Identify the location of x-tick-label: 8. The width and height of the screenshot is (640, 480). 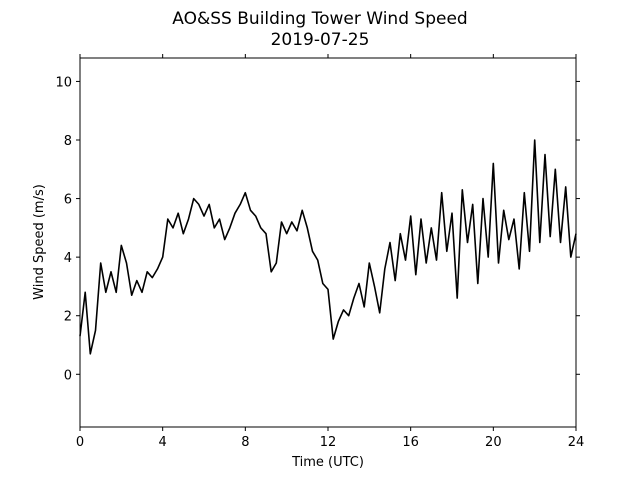
(245, 442).